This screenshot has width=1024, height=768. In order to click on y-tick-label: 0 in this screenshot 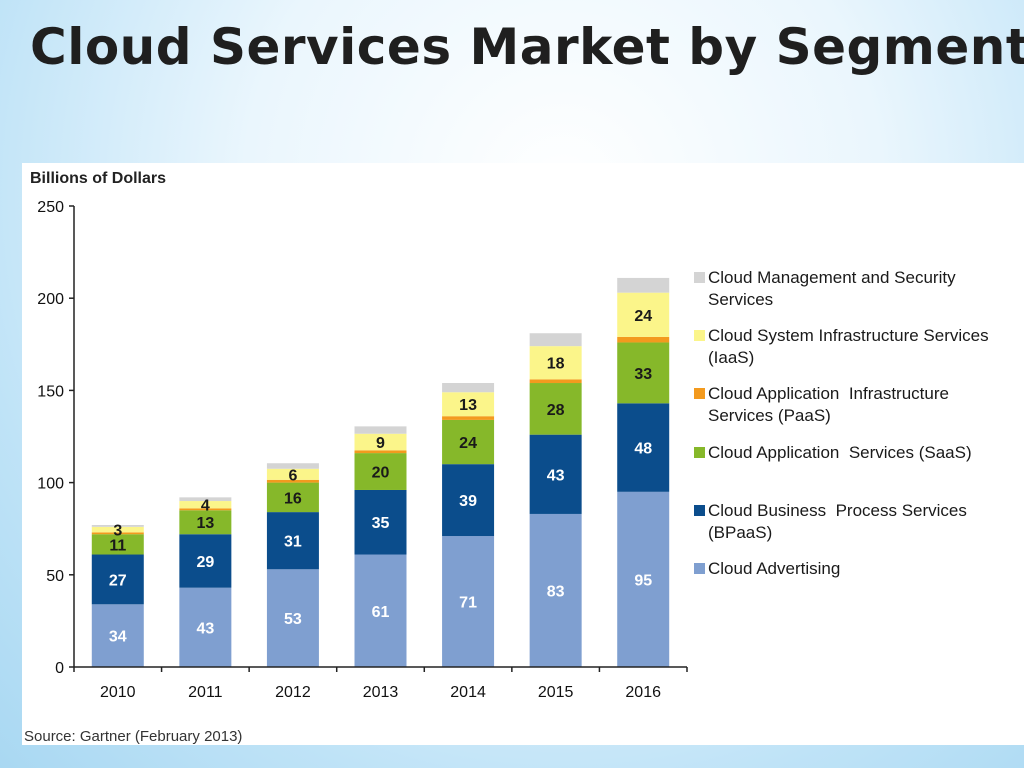, I will do `click(59, 668)`.